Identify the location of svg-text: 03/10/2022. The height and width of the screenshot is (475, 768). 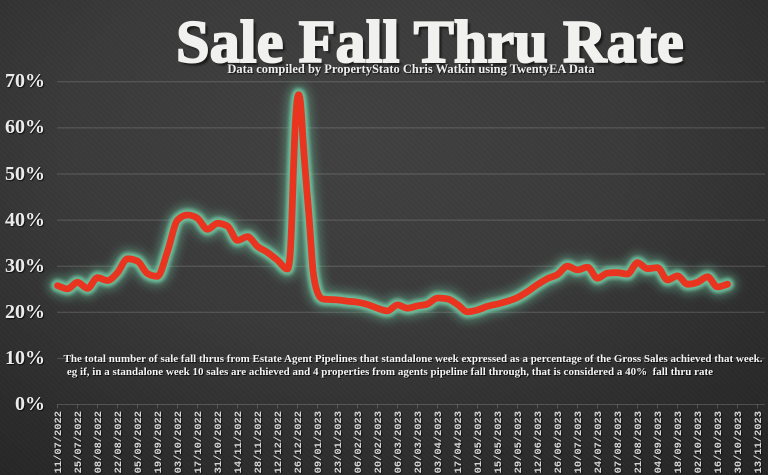
(179, 442).